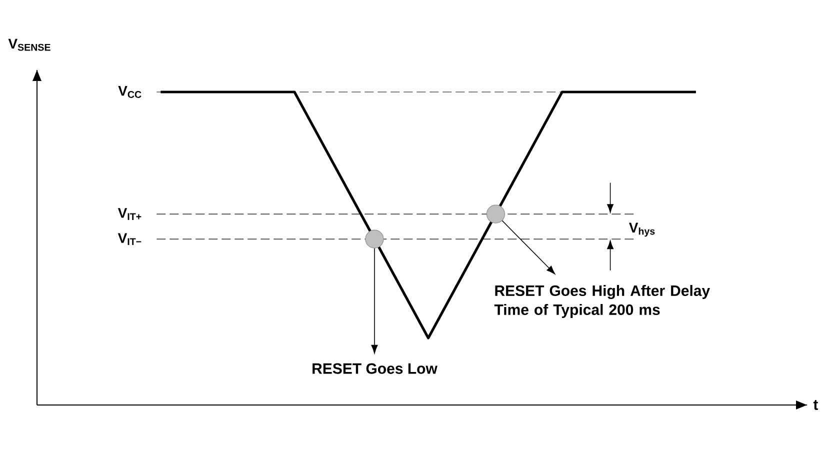  What do you see at coordinates (29, 44) in the screenshot?
I see `y-axis-title: V$_{SENSE}$` at bounding box center [29, 44].